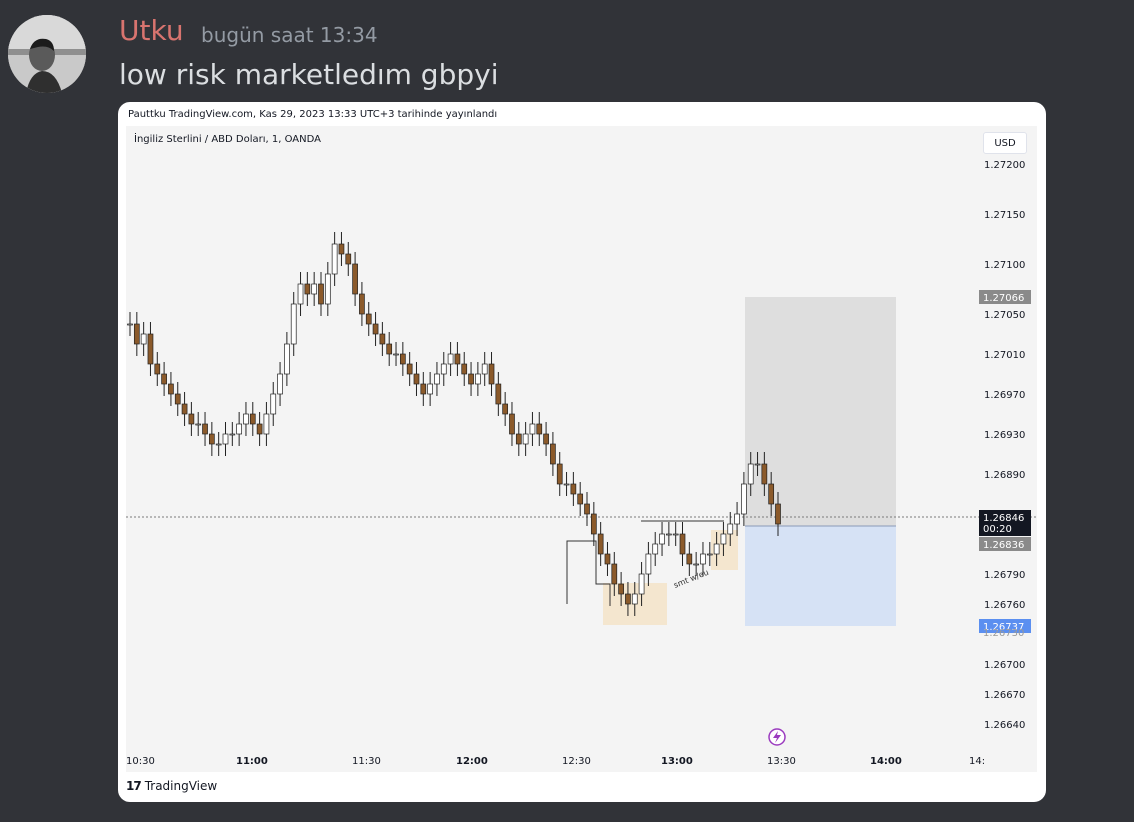 This screenshot has height=822, width=1134. What do you see at coordinates (781, 761) in the screenshot?
I see `time-axis-tick: 13:30` at bounding box center [781, 761].